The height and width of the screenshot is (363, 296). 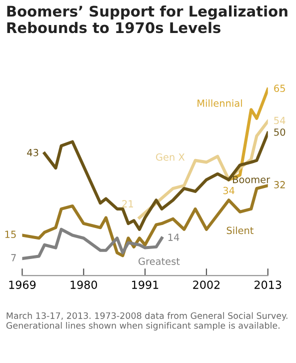 I want to click on series-label: Boomer, so click(x=251, y=180).